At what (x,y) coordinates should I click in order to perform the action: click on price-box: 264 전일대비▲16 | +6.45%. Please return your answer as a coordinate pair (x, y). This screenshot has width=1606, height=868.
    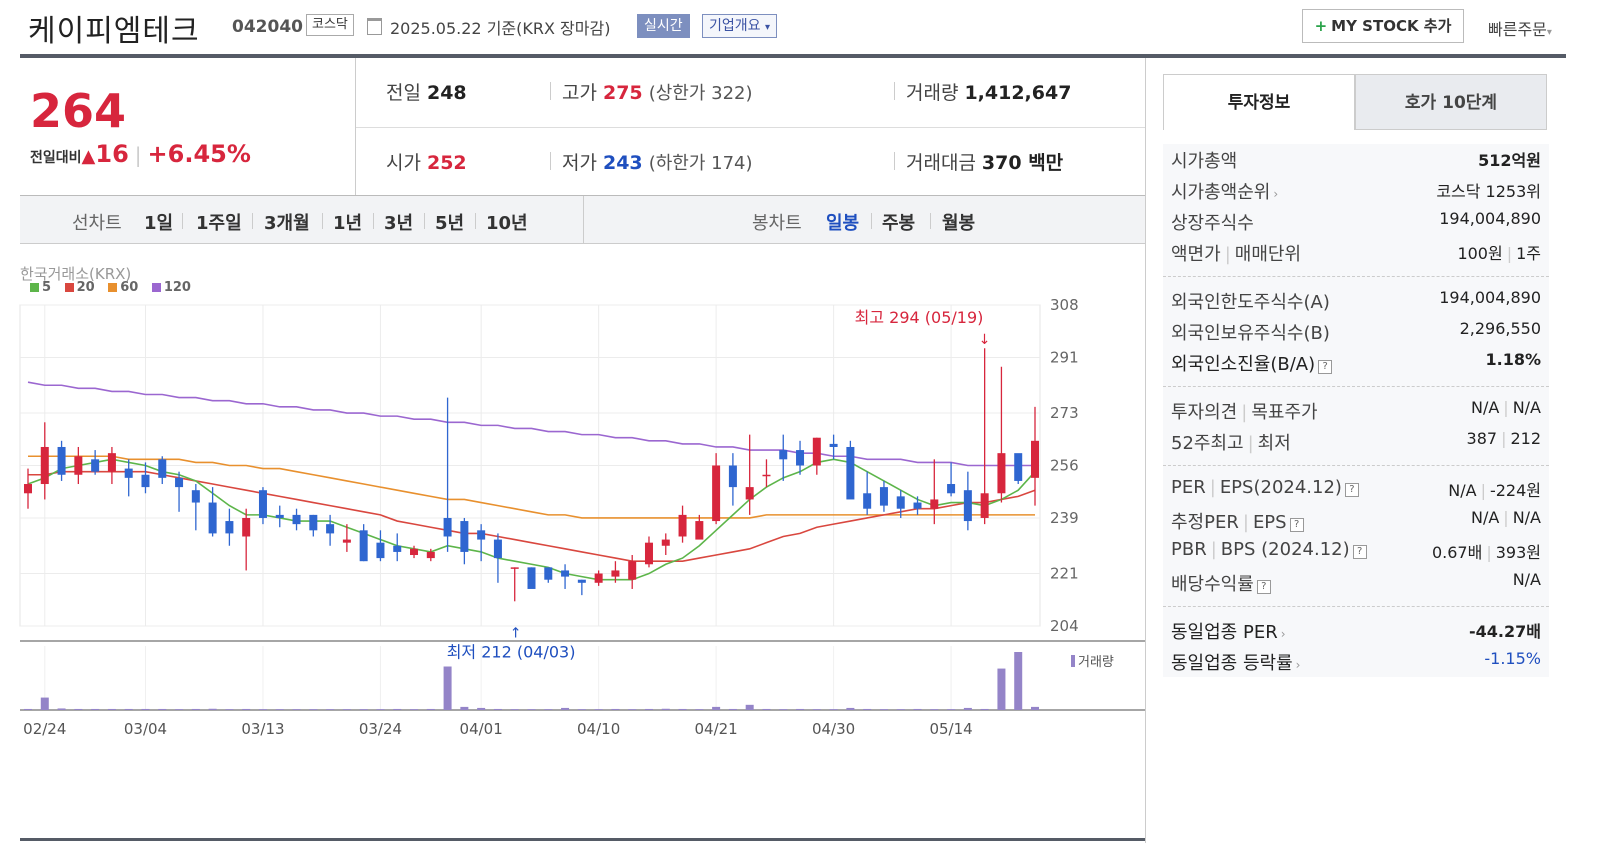
    Looking at the image, I should click on (188, 127).